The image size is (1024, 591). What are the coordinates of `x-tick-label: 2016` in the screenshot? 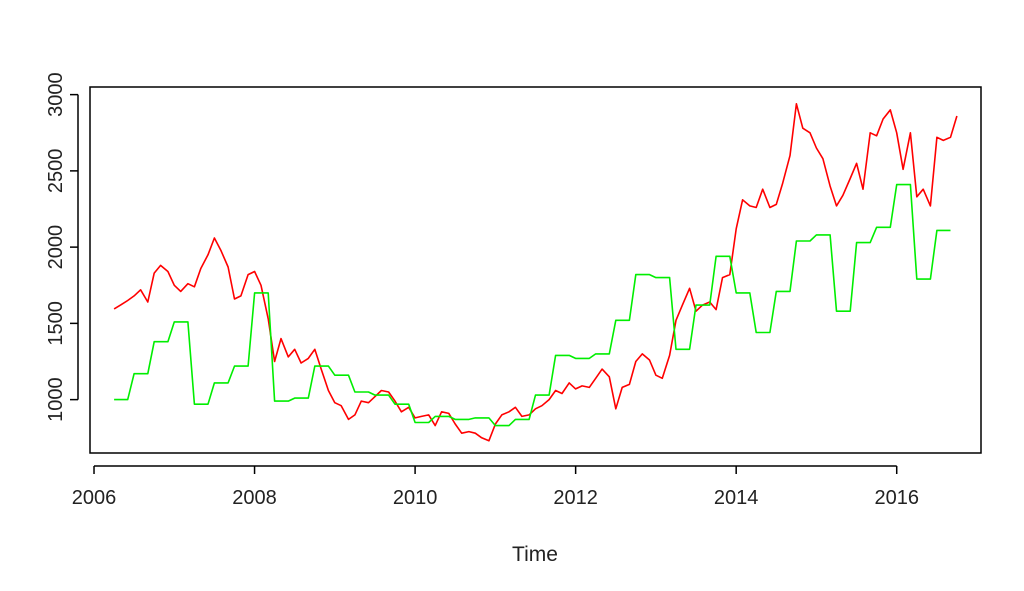 It's located at (896, 498).